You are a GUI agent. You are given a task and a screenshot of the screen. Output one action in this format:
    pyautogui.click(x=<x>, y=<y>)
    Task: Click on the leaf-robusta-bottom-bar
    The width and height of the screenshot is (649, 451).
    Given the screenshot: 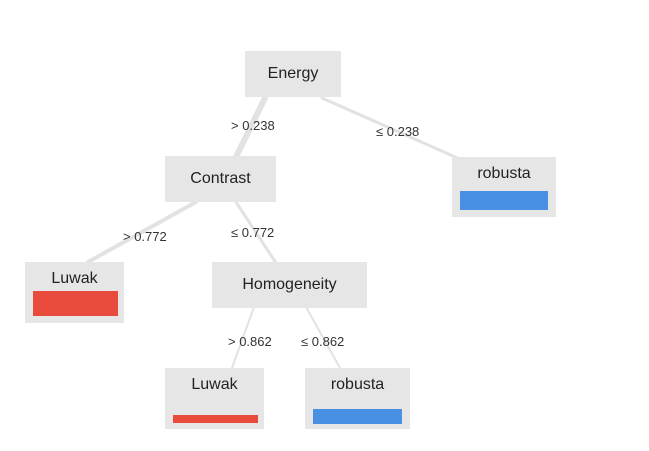 What is the action you would take?
    pyautogui.click(x=357, y=416)
    